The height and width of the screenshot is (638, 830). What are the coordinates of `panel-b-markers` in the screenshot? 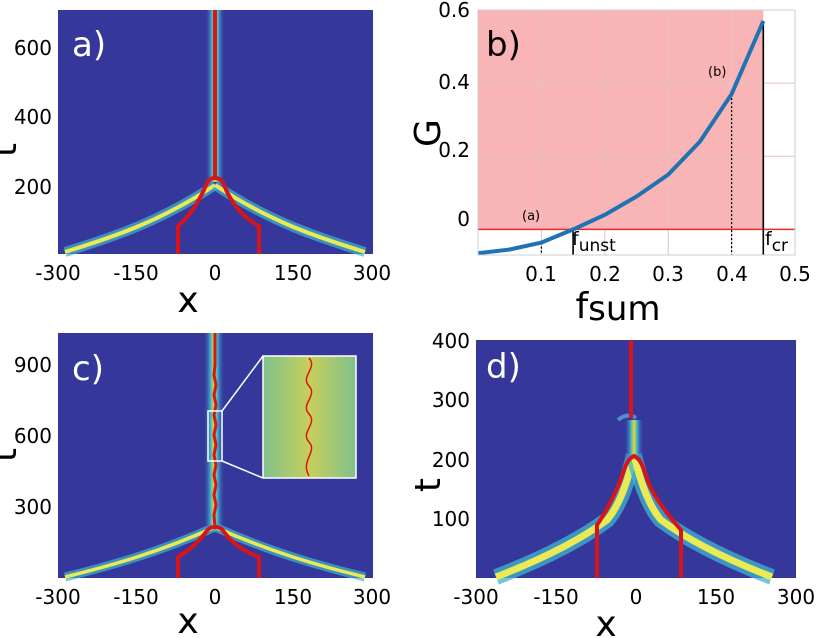 It's located at (652, 137).